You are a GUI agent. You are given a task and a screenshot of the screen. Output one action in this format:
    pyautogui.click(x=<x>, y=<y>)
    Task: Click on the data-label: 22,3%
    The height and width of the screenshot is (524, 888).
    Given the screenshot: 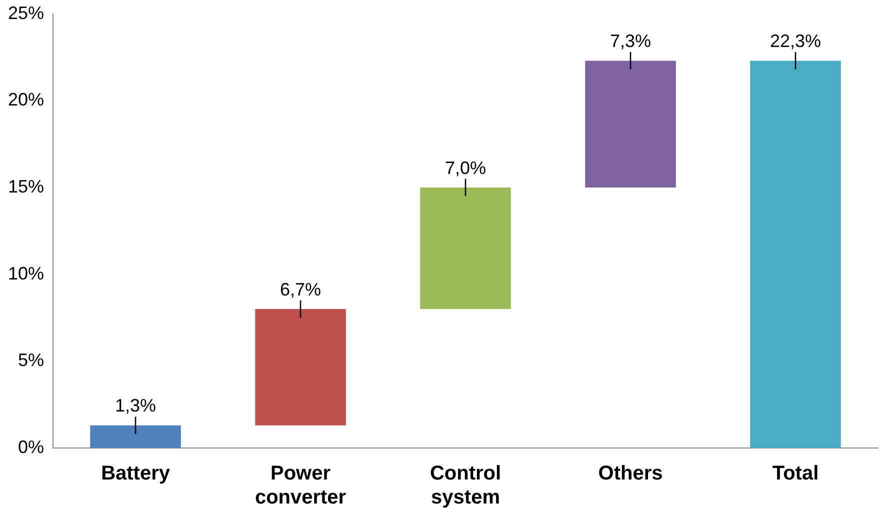 What is the action you would take?
    pyautogui.click(x=796, y=40)
    